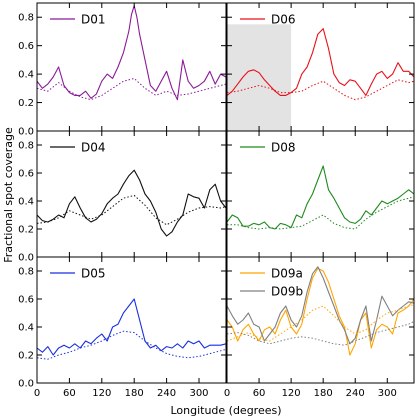  What do you see at coordinates (8, 195) in the screenshot?
I see `y-axis-label: Fractional spot coverage` at bounding box center [8, 195].